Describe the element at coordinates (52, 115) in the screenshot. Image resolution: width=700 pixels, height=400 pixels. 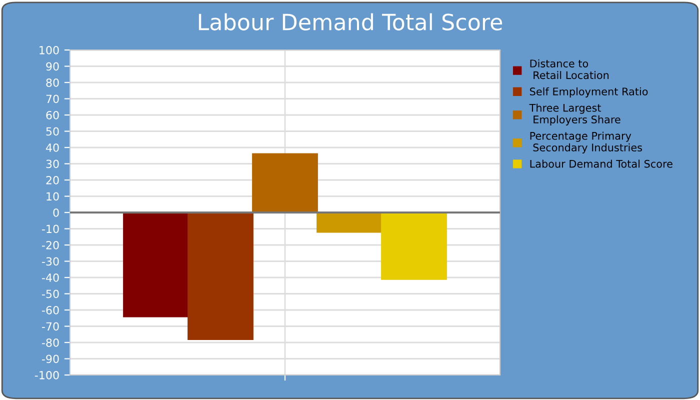
I see `y-tick-label: 60` at that location.